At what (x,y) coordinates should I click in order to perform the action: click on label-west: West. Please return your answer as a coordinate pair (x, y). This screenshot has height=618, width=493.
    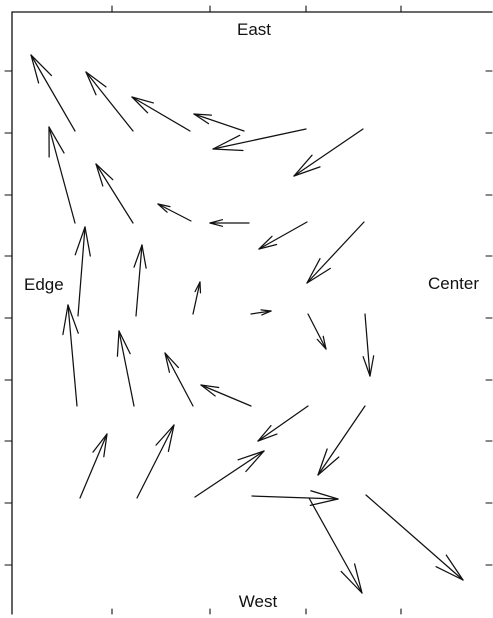
    Looking at the image, I should click on (258, 601).